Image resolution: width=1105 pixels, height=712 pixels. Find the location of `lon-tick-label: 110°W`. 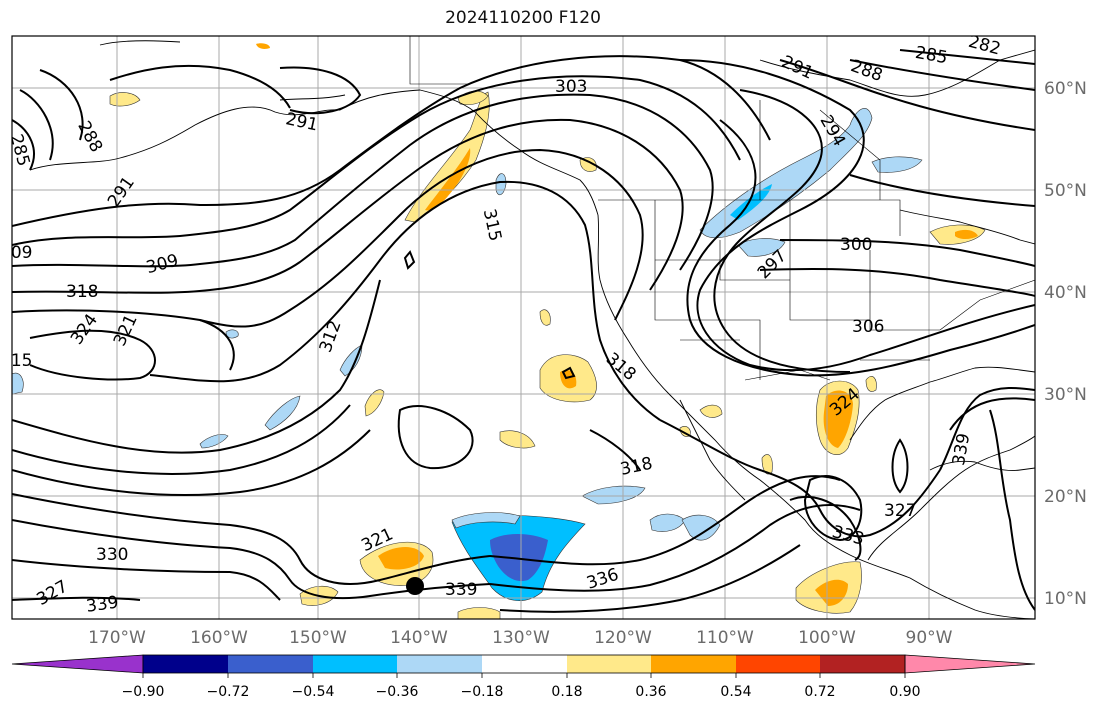

lon-tick-label: 110°W is located at coordinates (725, 638).